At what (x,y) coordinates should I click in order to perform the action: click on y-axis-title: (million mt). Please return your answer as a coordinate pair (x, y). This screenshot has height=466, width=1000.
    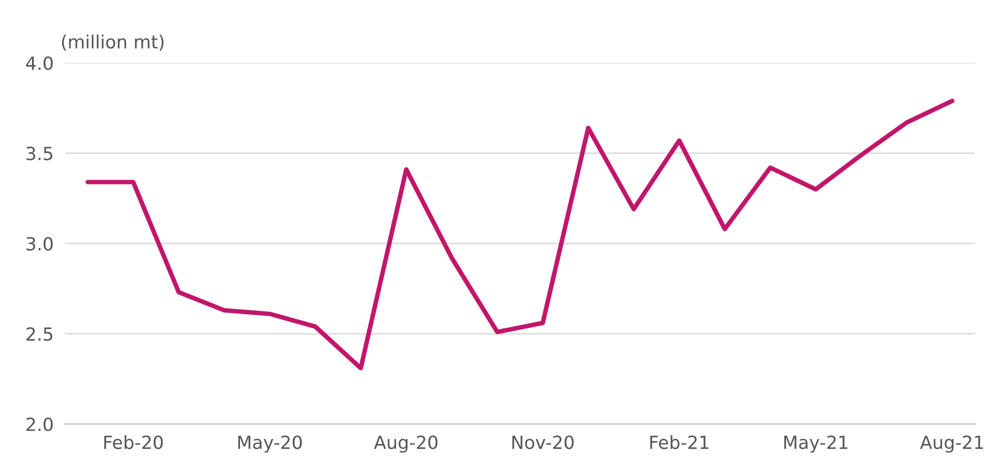
    Looking at the image, I should click on (113, 42).